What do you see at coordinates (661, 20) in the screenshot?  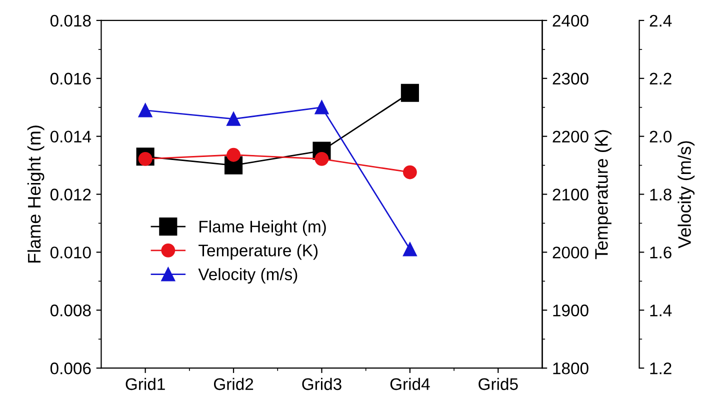 I see `y3-tick-label: 2.4` at bounding box center [661, 20].